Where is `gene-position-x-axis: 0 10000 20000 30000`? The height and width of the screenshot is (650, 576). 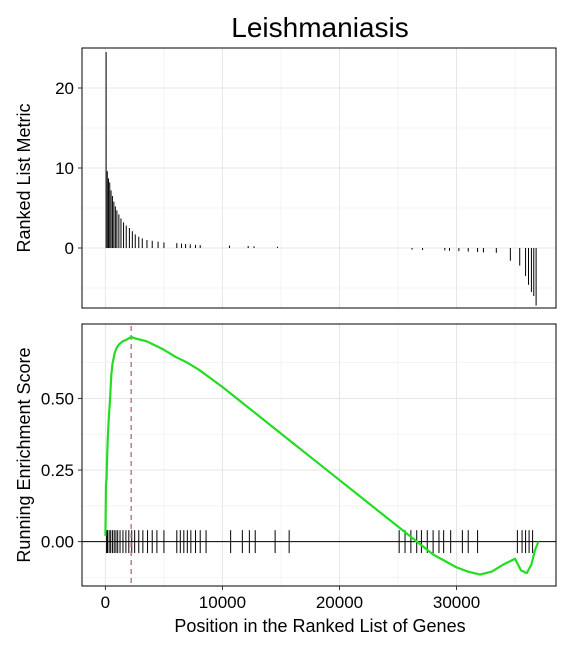 gene-position-x-axis: 0 10000 20000 30000 is located at coordinates (290, 599).